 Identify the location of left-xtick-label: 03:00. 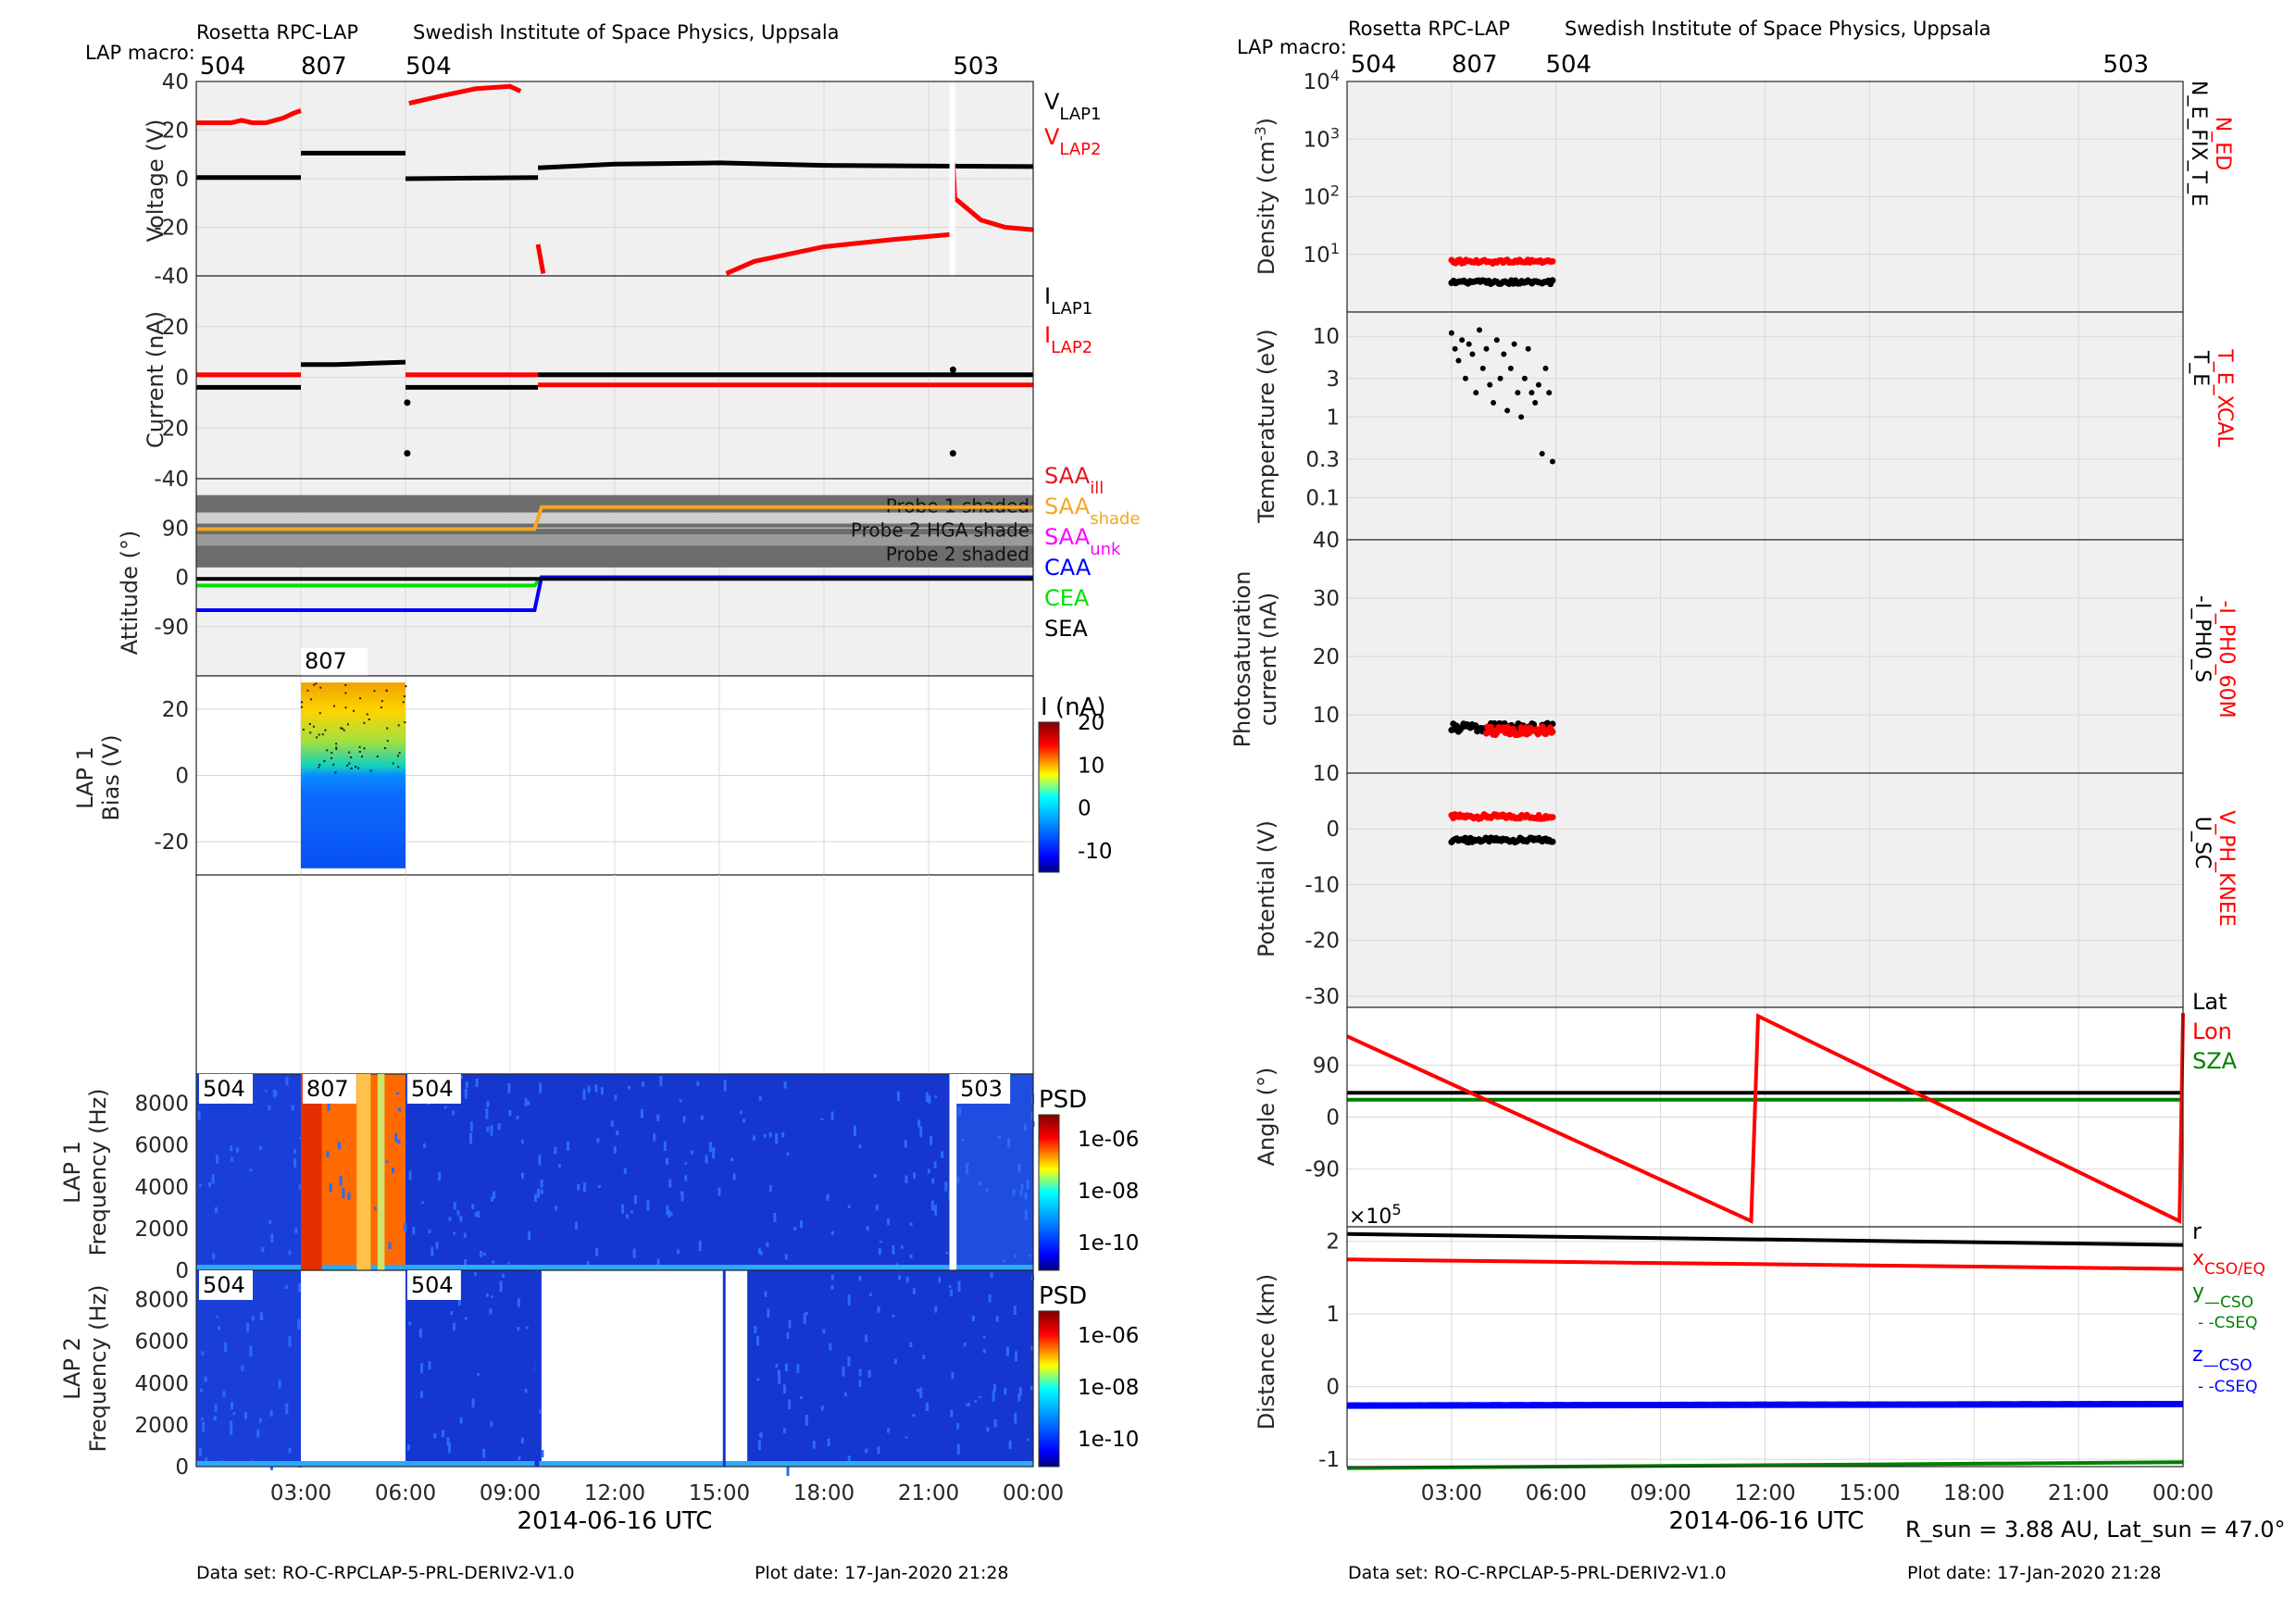
(300, 1493).